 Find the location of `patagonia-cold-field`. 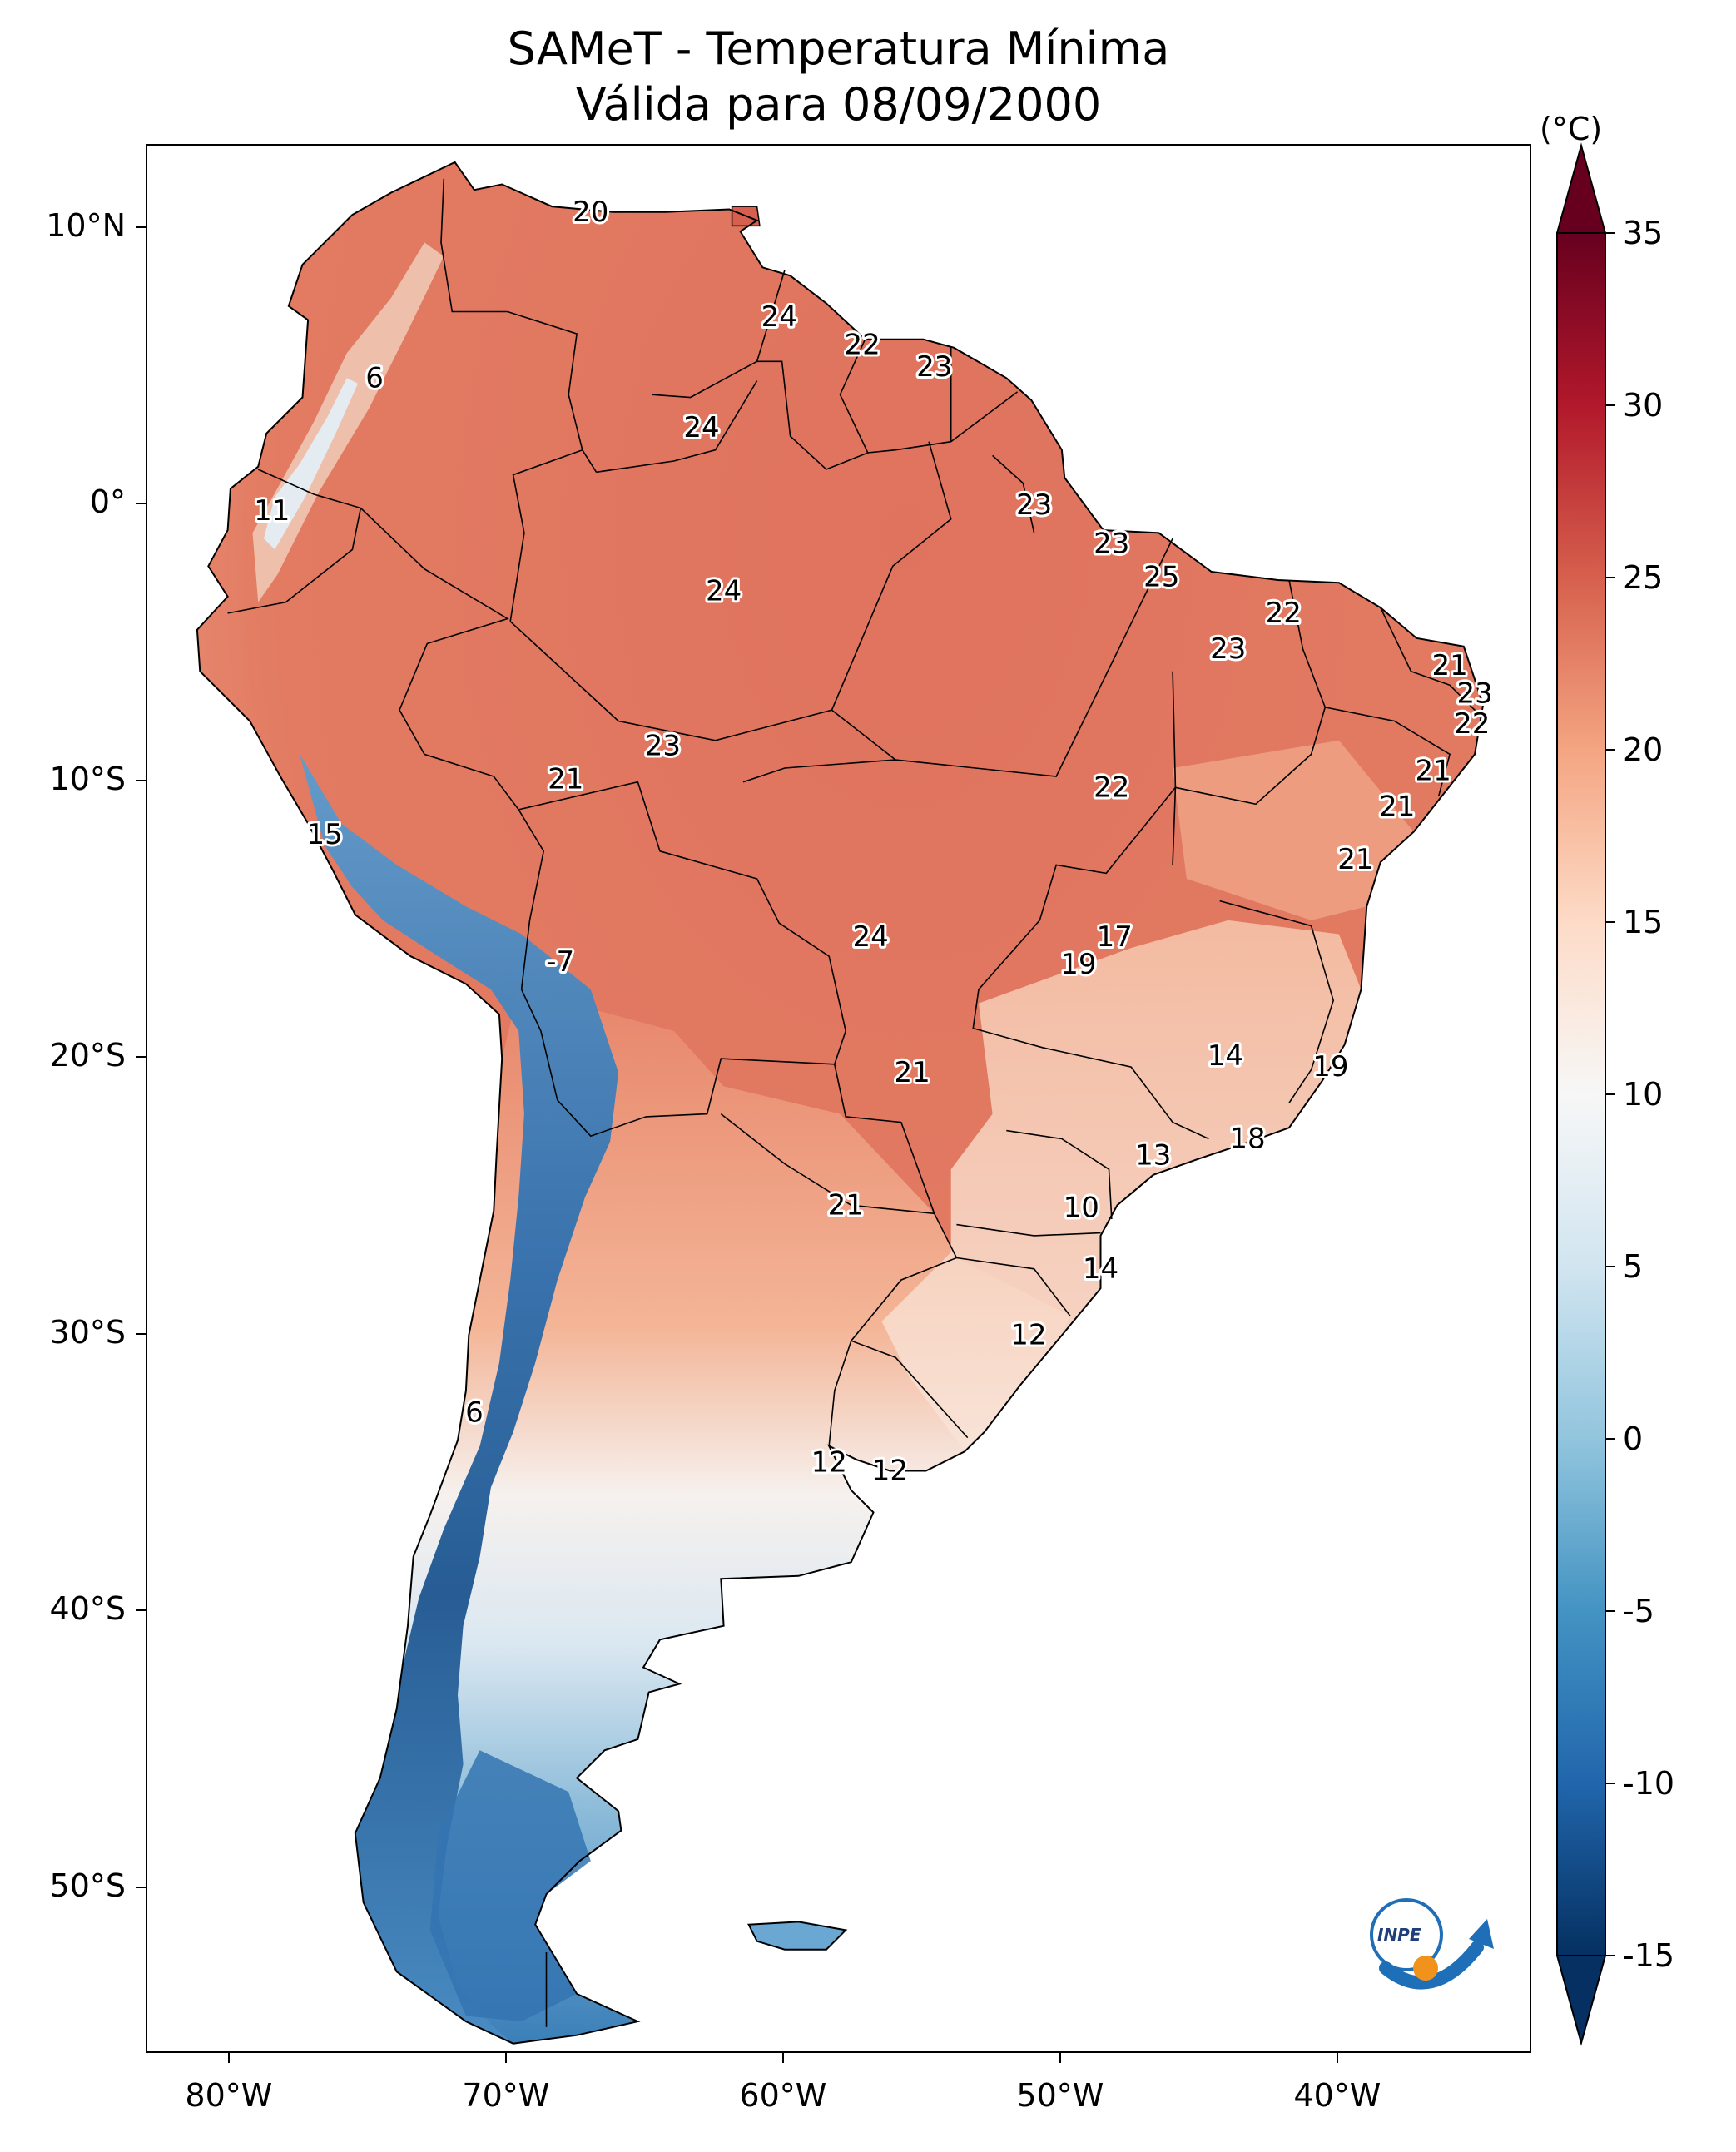

patagonia-cold-field is located at coordinates (510, 1886).